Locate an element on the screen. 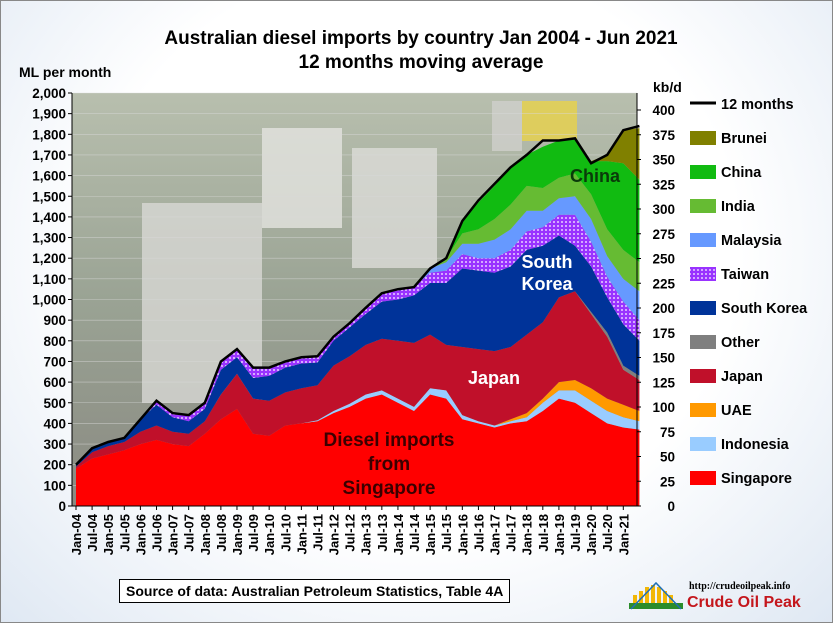 Image resolution: width=835 pixels, height=625 pixels. x-tick-label: Jul-07 is located at coordinates (189, 533).